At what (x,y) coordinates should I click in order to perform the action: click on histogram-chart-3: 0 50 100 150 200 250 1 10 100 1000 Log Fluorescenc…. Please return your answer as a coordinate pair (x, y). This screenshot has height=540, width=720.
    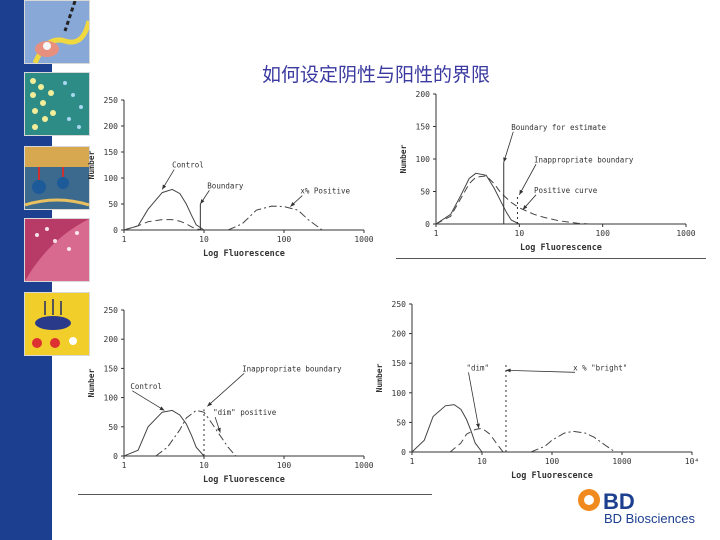
    Looking at the image, I should click on (230, 395).